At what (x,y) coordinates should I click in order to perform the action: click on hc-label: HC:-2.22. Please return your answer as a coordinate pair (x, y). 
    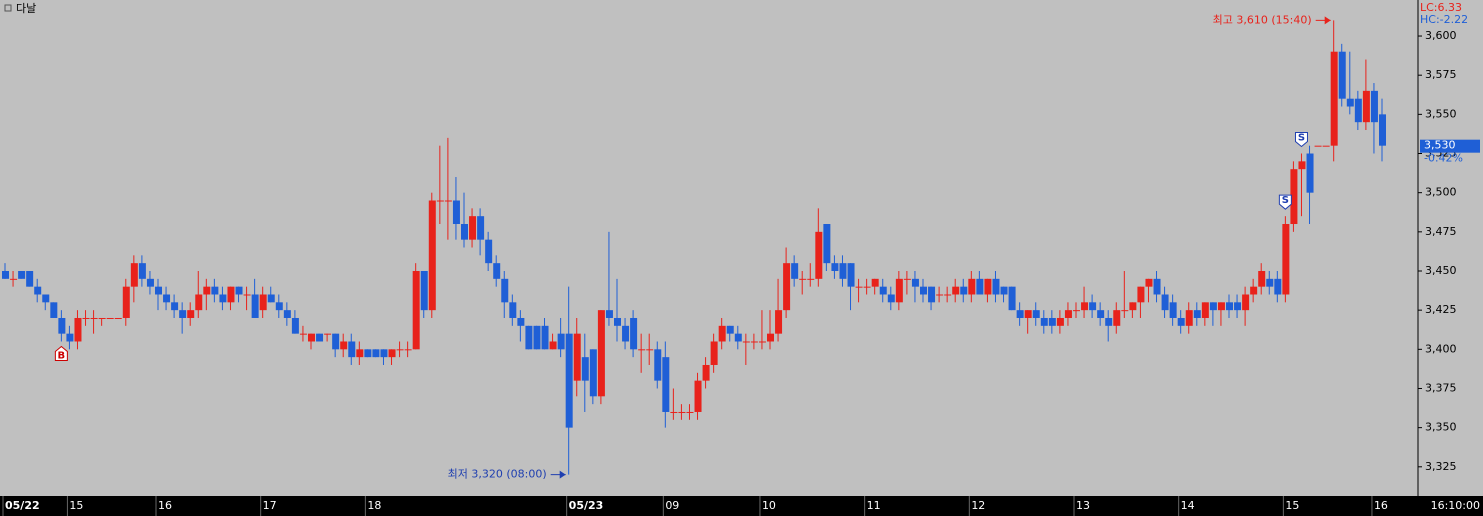
    Looking at the image, I should click on (1444, 19).